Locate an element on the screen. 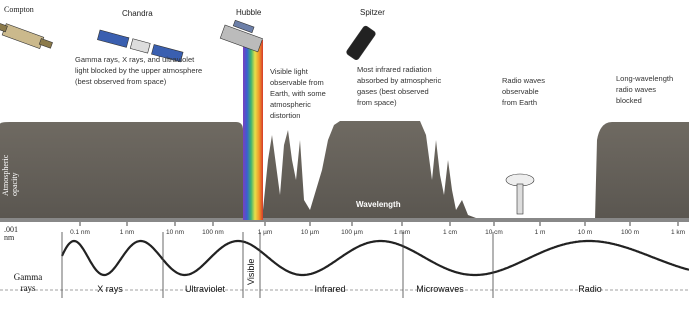 The image size is (689, 313). annotation: observable from is located at coordinates (297, 82).